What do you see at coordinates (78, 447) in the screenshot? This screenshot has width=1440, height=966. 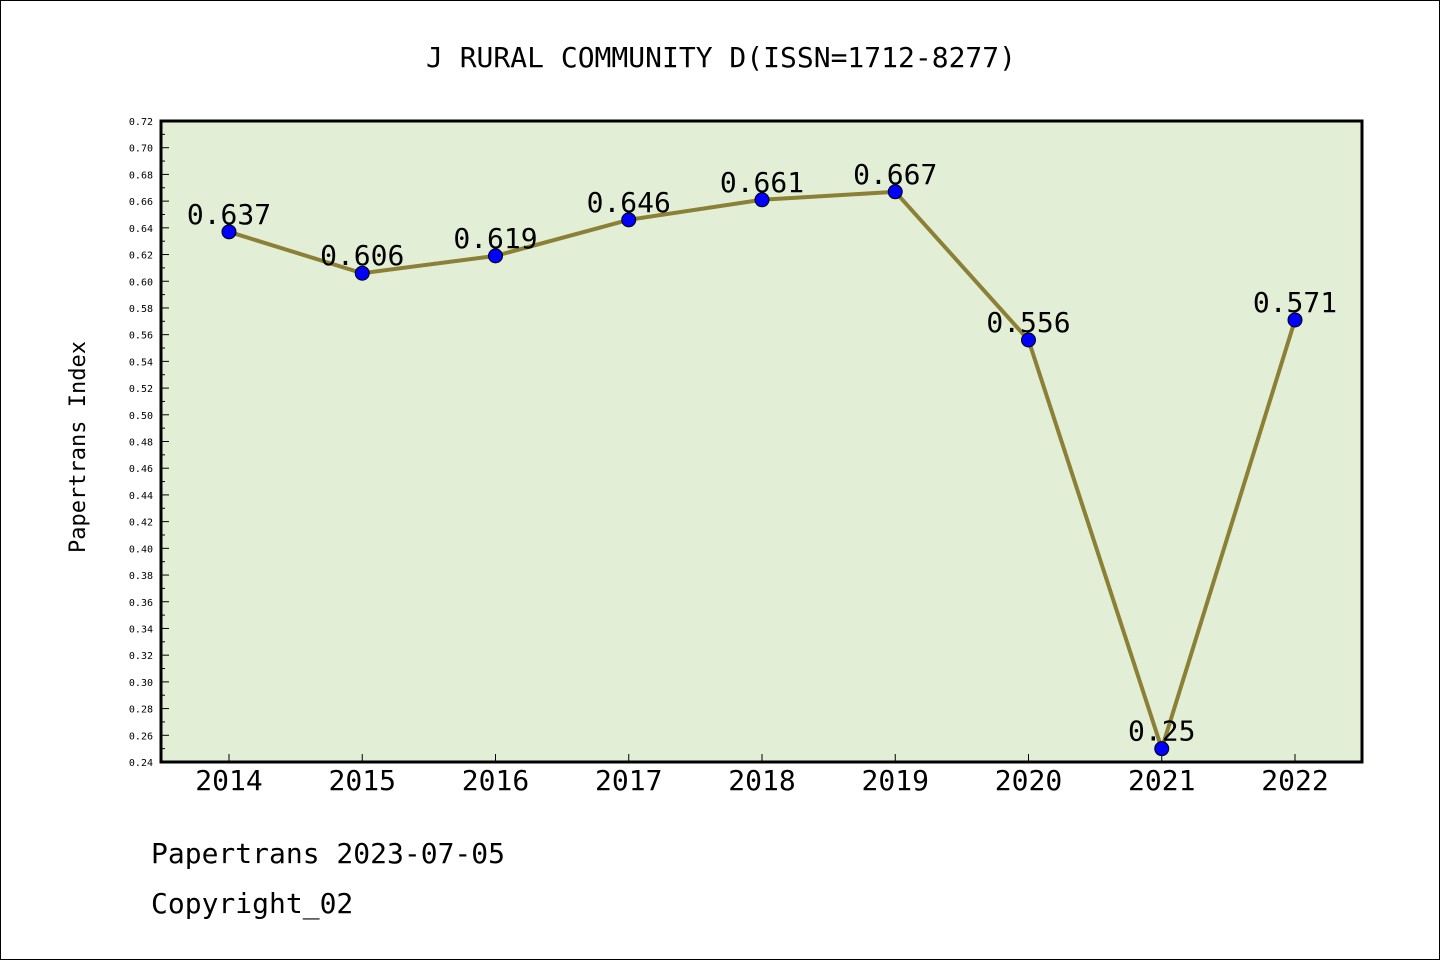 I see `y-axis-label: Papertrans Index` at bounding box center [78, 447].